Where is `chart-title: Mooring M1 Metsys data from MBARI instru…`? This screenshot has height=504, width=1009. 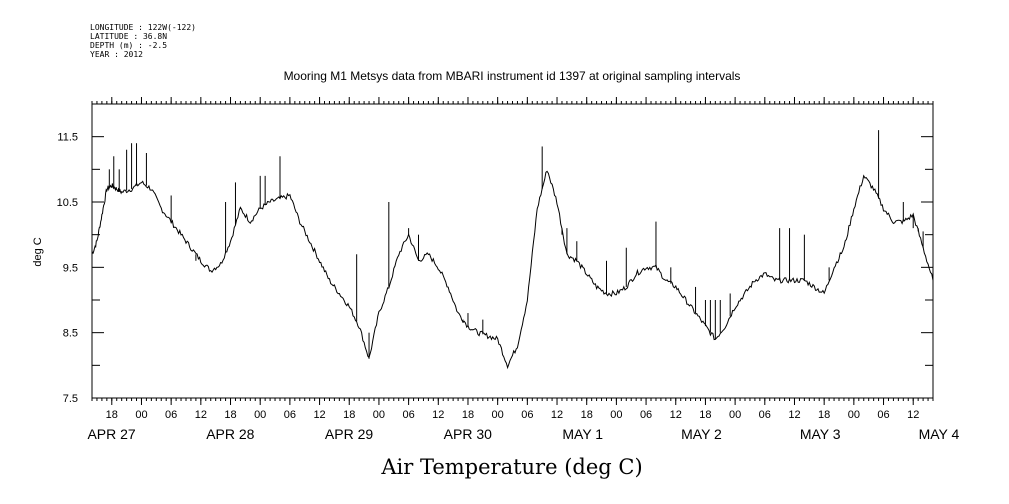 chart-title: Mooring M1 Metsys data from MBARI instru… is located at coordinates (512, 76).